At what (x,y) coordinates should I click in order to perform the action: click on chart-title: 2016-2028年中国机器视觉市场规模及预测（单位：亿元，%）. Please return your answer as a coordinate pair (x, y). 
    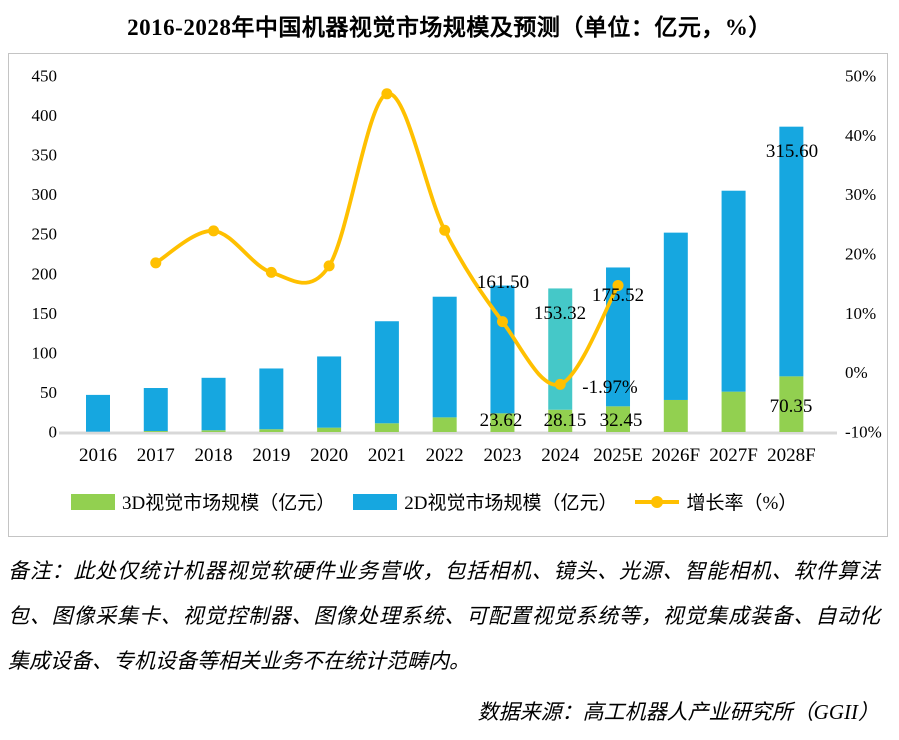
    Looking at the image, I should click on (449, 27).